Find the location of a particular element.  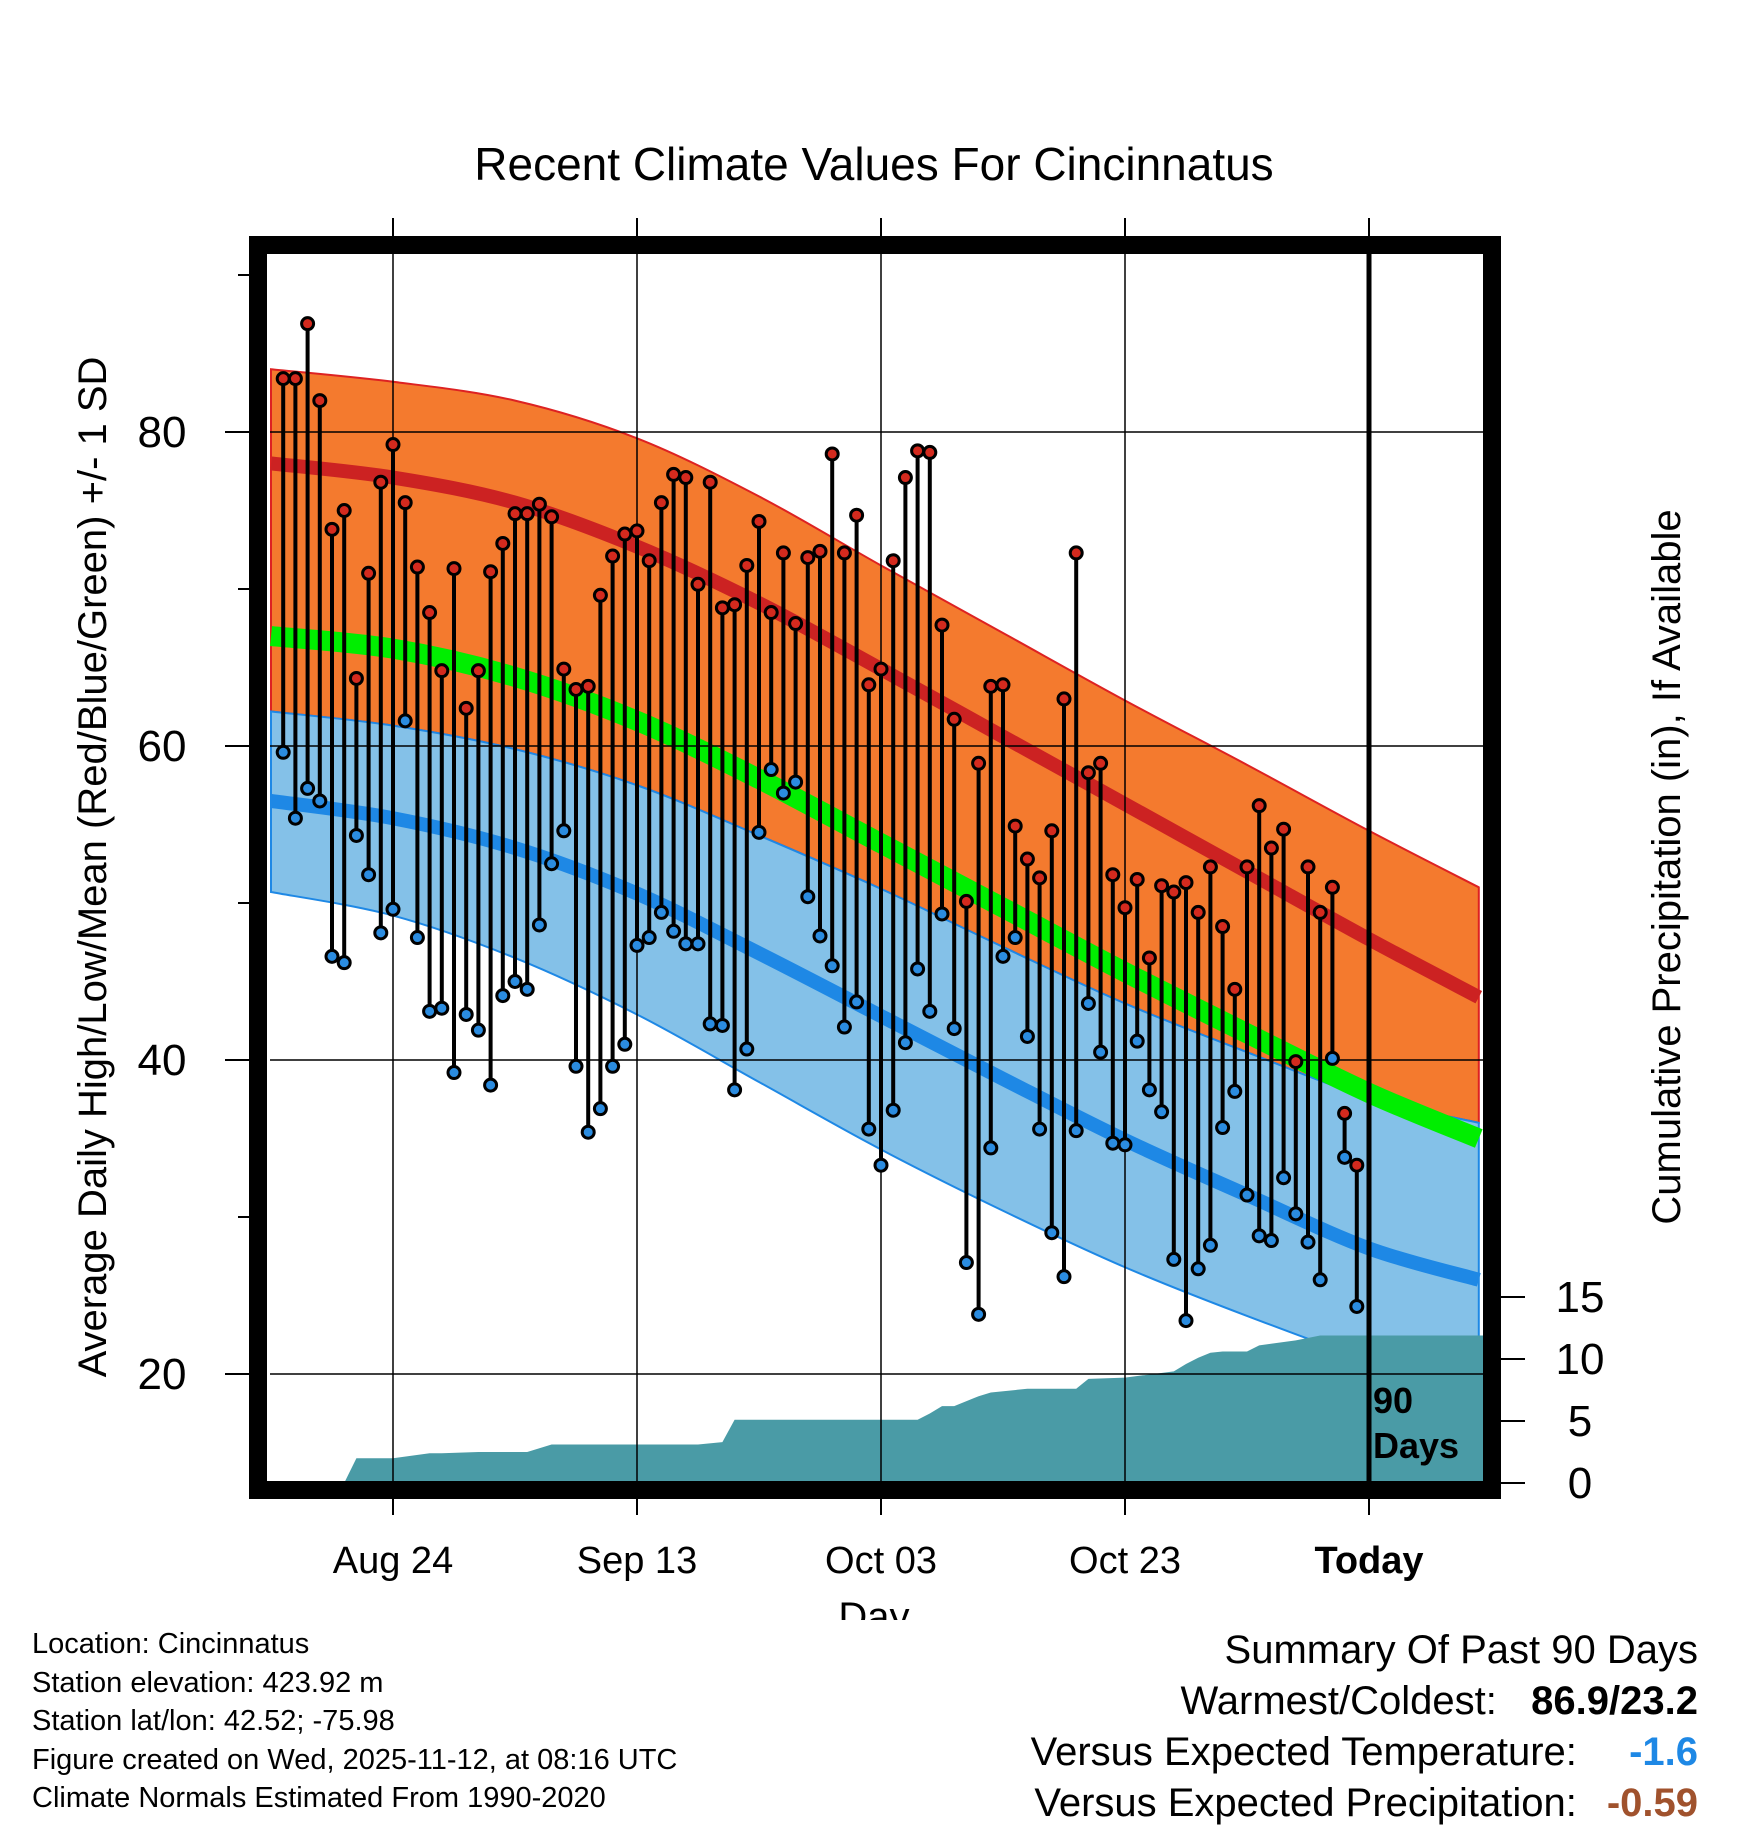

elevation-text: Station elevation: 423.92 m is located at coordinates (208, 1682).